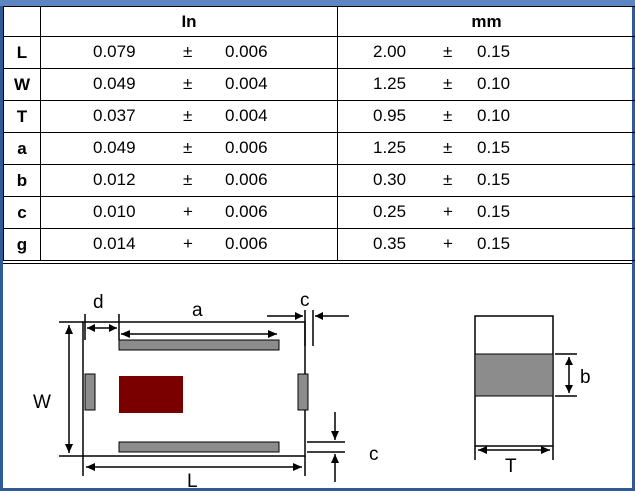 The height and width of the screenshot is (494, 635). Describe the element at coordinates (199, 447) in the screenshot. I see `bottom-pad` at that location.